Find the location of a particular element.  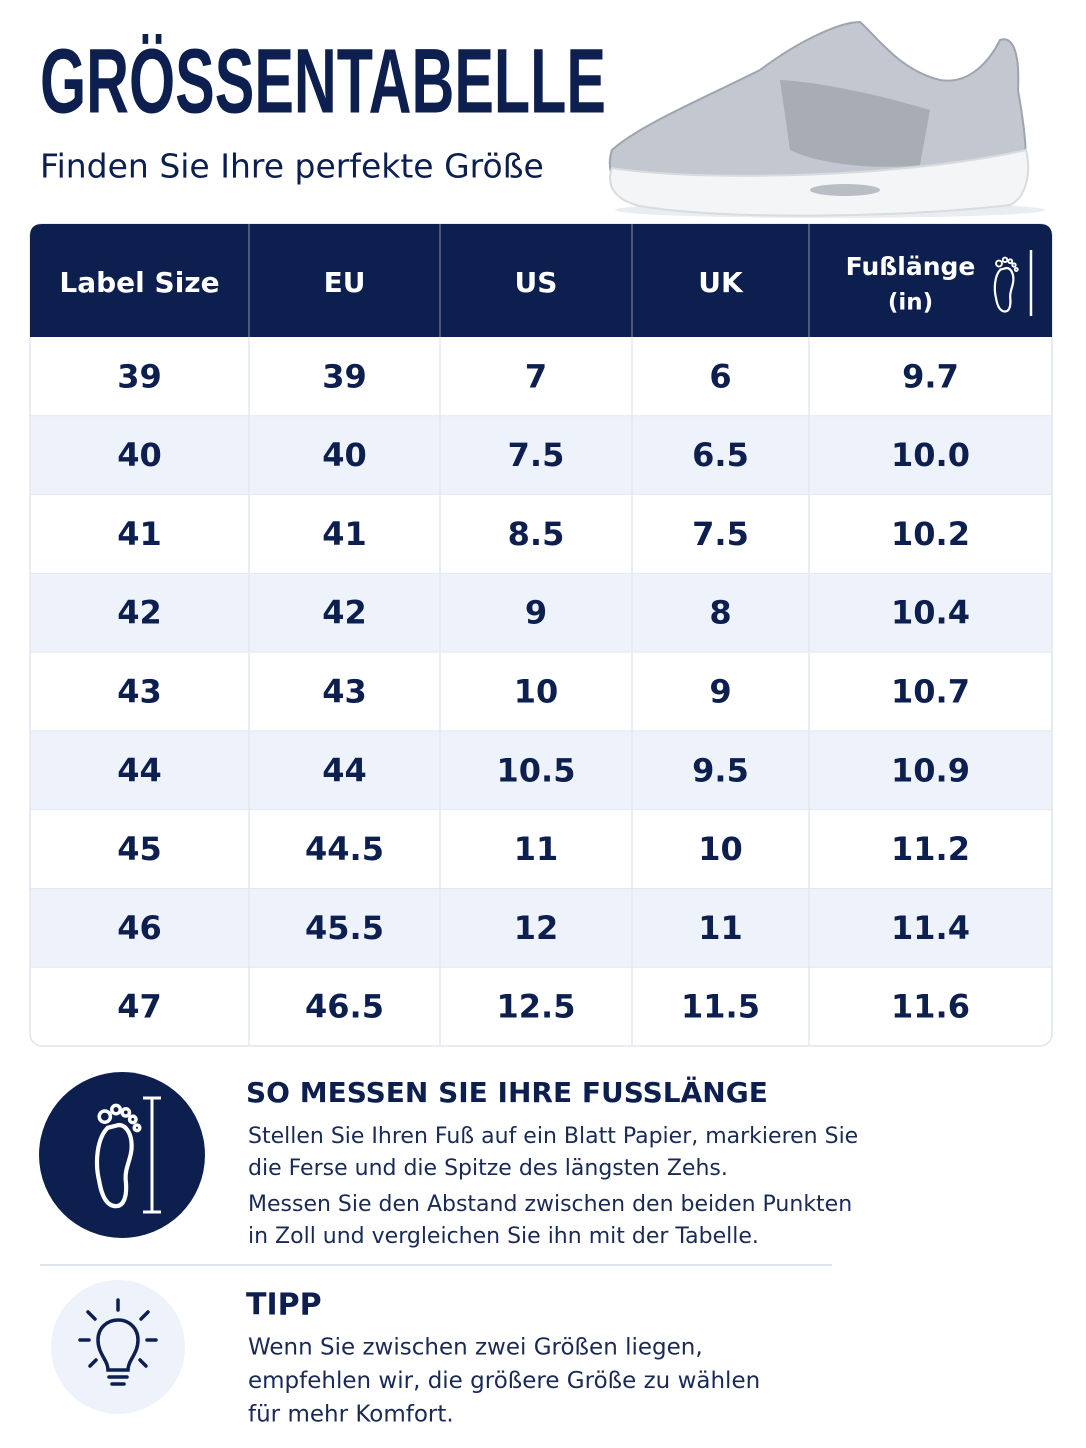

table-cell: 7 is located at coordinates (536, 376).